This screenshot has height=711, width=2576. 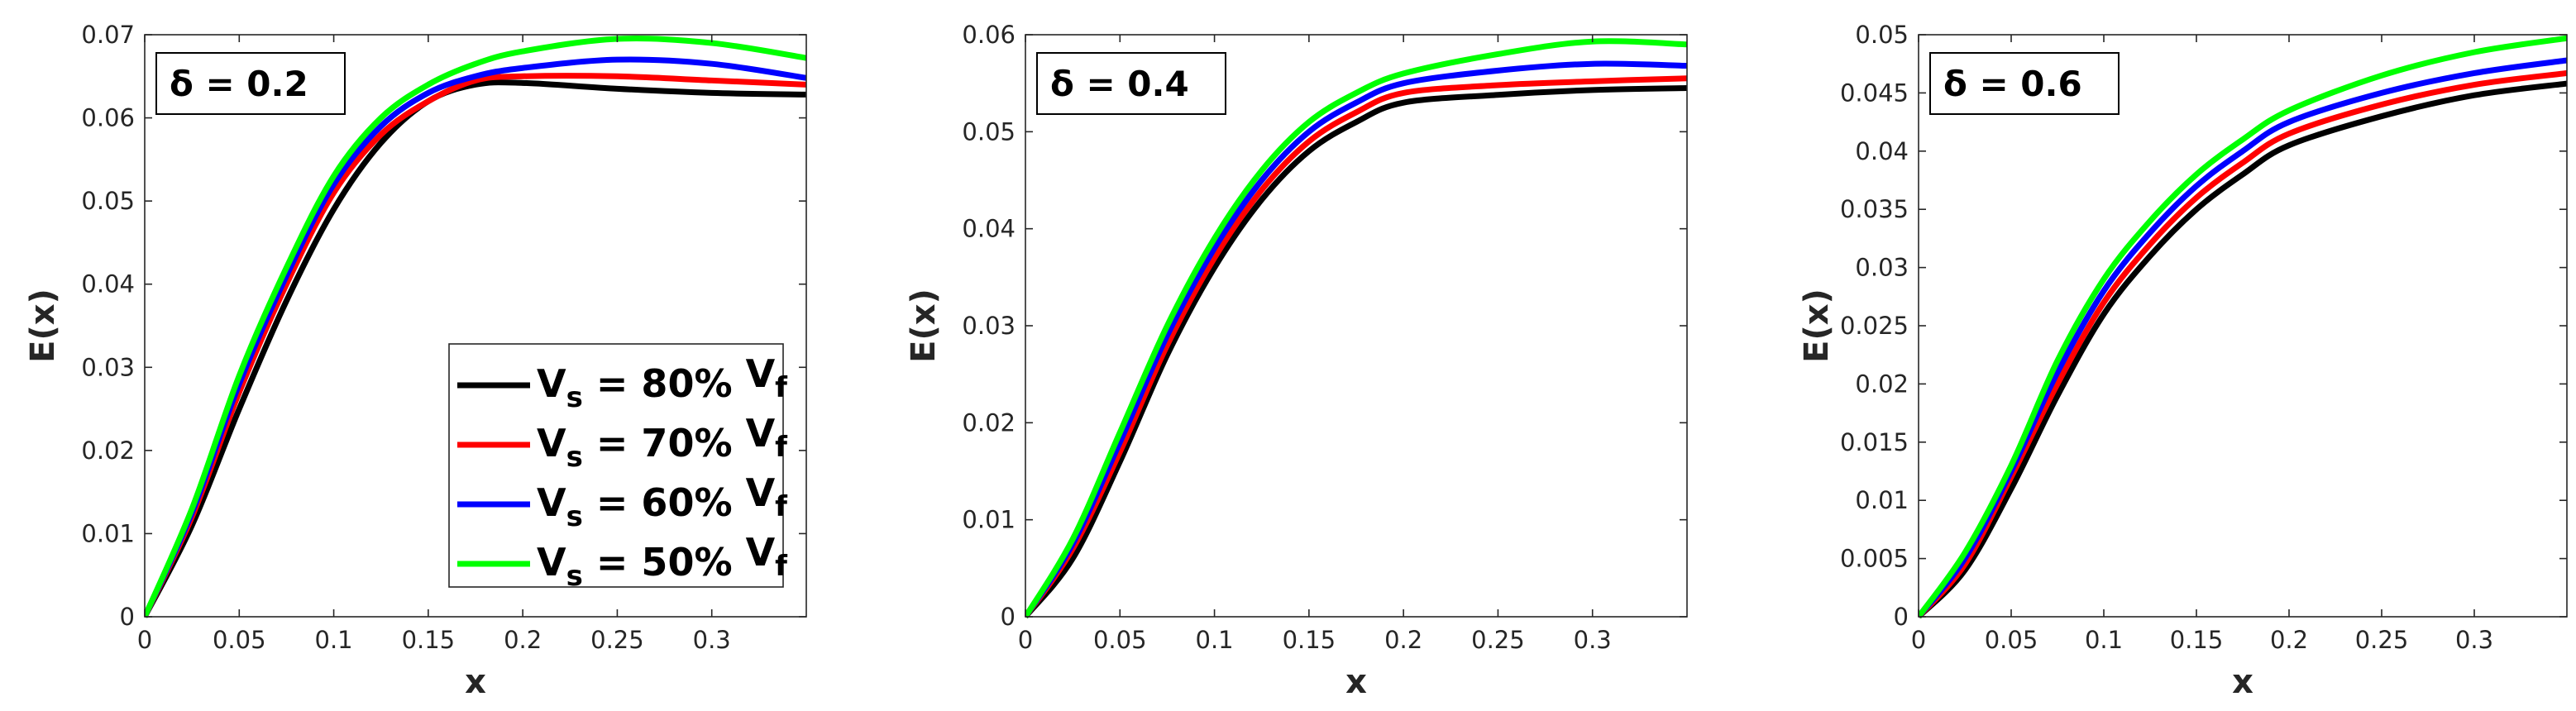 I want to click on legend-label-2: Vs = 70% Vf, so click(x=662, y=442).